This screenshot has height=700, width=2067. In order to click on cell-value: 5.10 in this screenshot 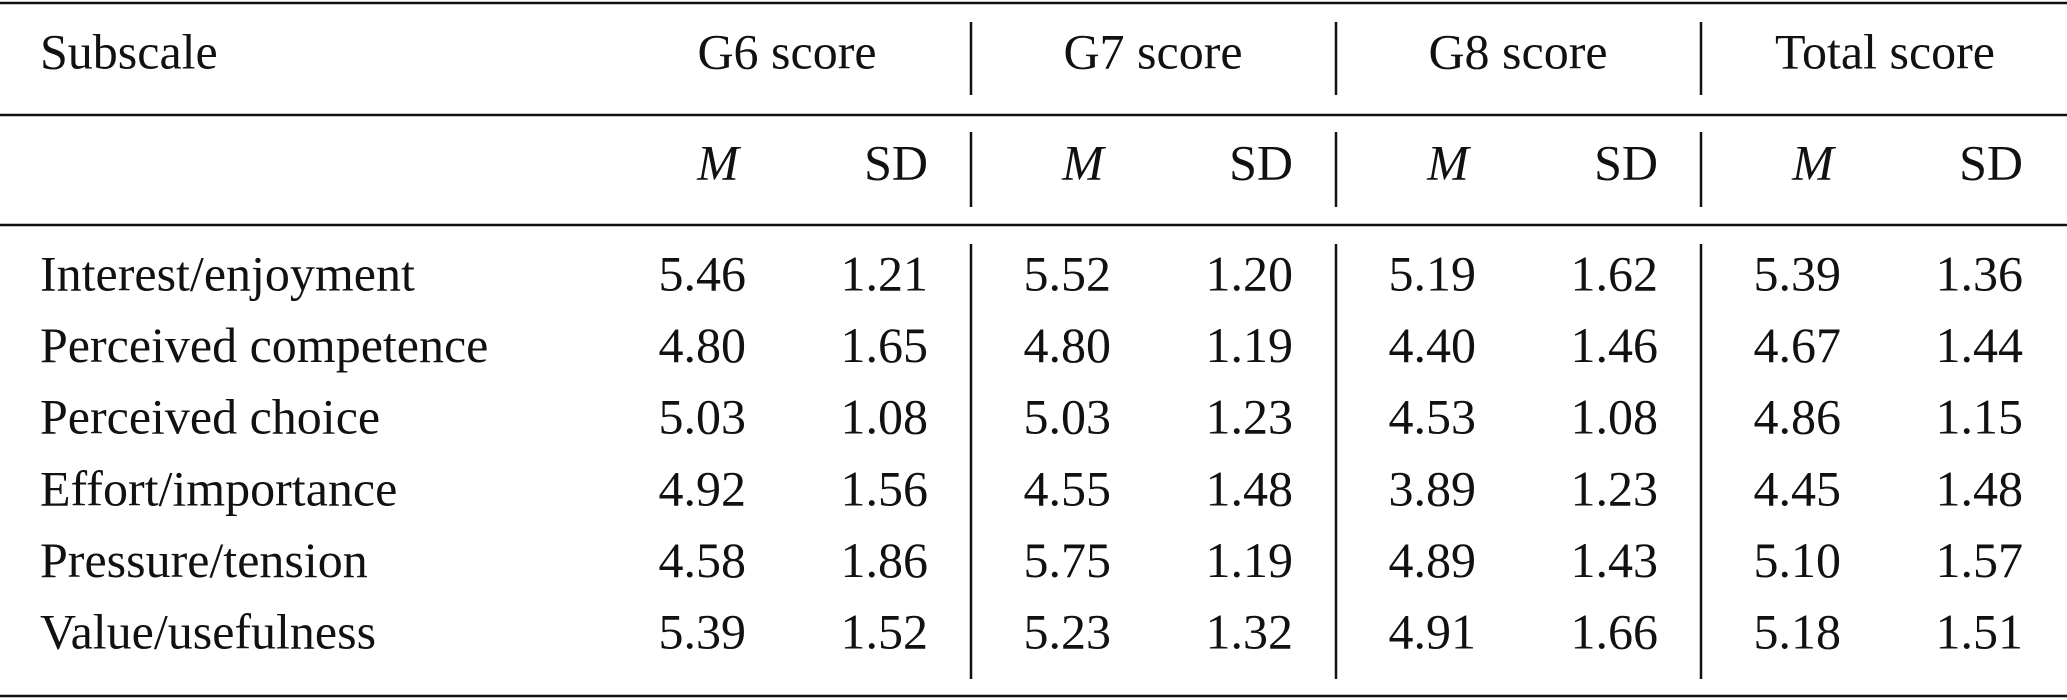, I will do `click(1798, 560)`.